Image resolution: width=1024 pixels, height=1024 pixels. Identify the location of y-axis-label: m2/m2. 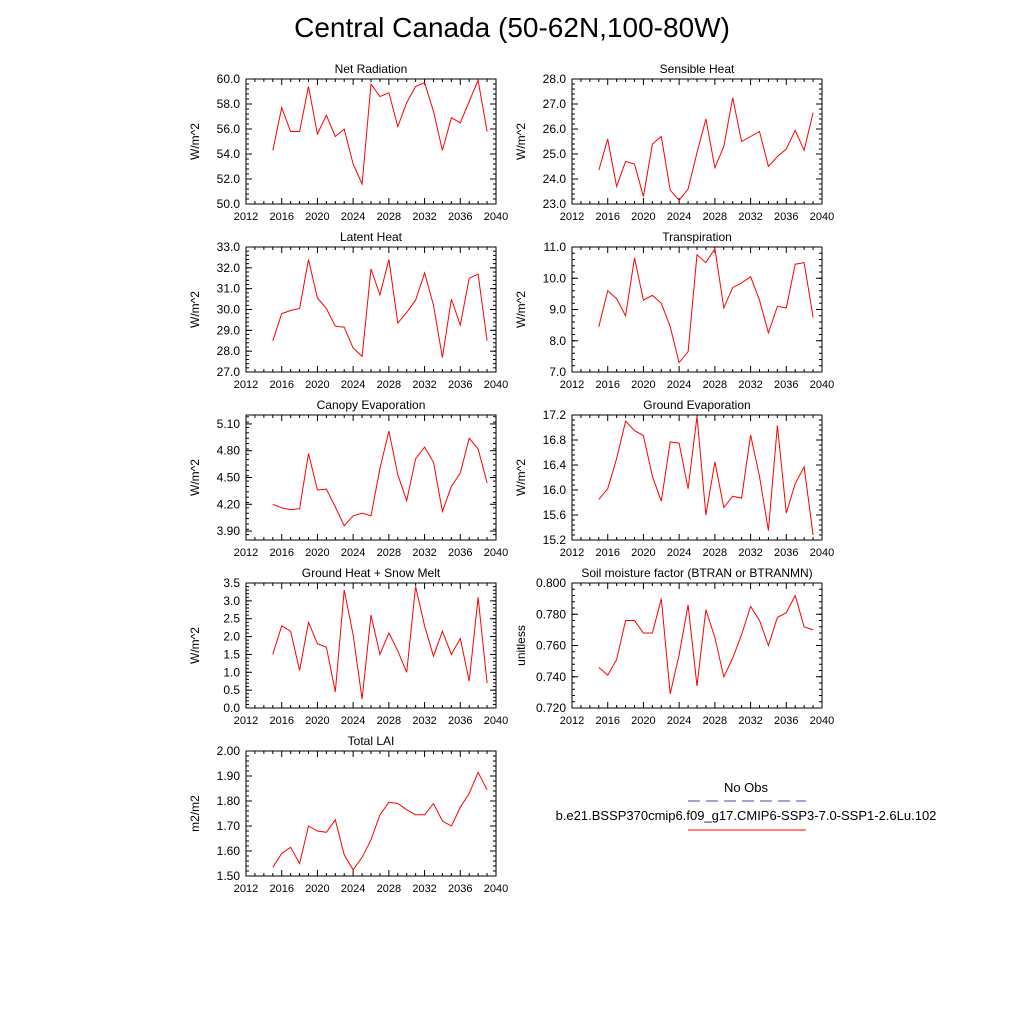
(195, 813).